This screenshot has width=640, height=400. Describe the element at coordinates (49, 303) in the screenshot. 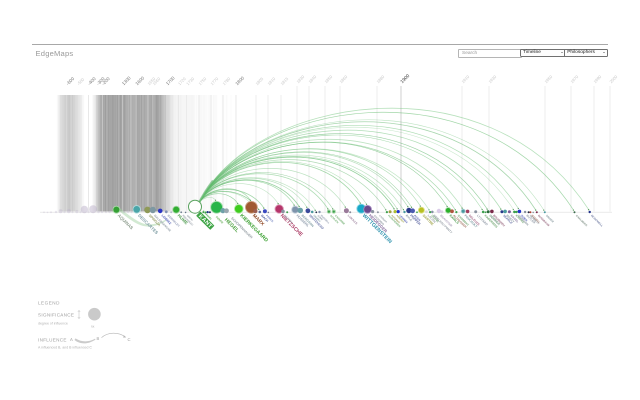

I see `svg-text: LEGEND` at that location.